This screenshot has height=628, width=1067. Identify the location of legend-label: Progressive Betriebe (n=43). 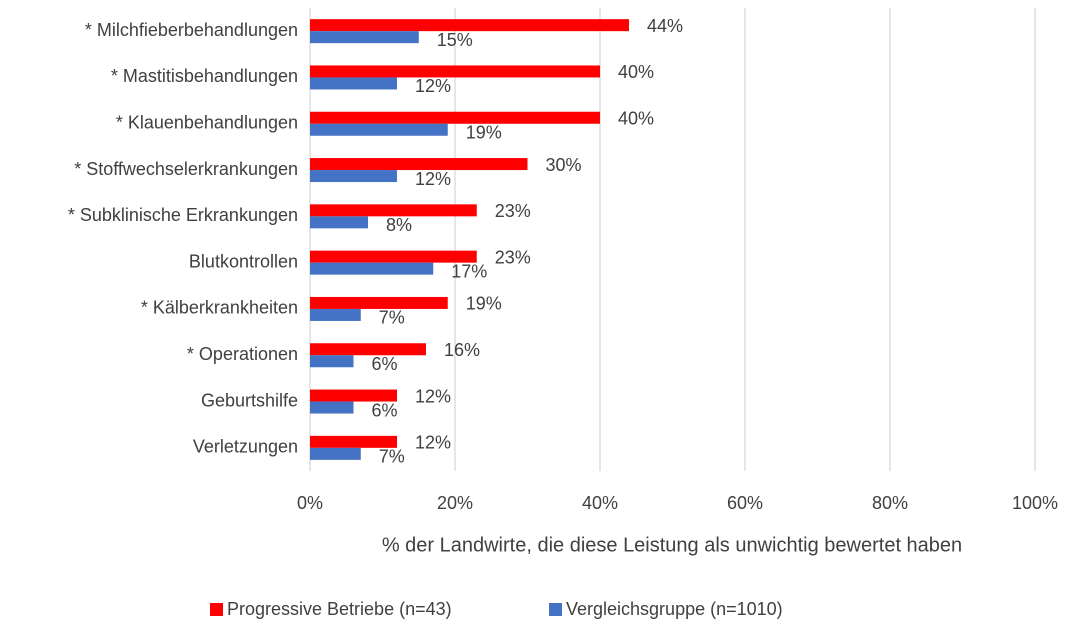
(339, 609).